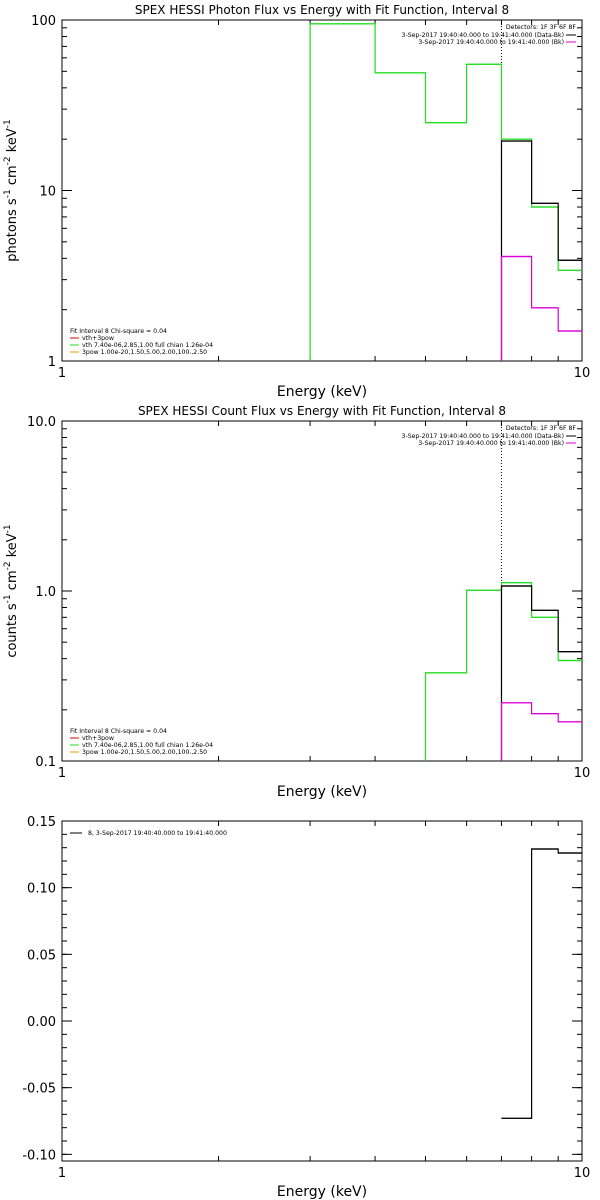 Image resolution: width=600 pixels, height=1200 pixels. Describe the element at coordinates (41, 1022) in the screenshot. I see `y-tick-label: 0.00` at that location.